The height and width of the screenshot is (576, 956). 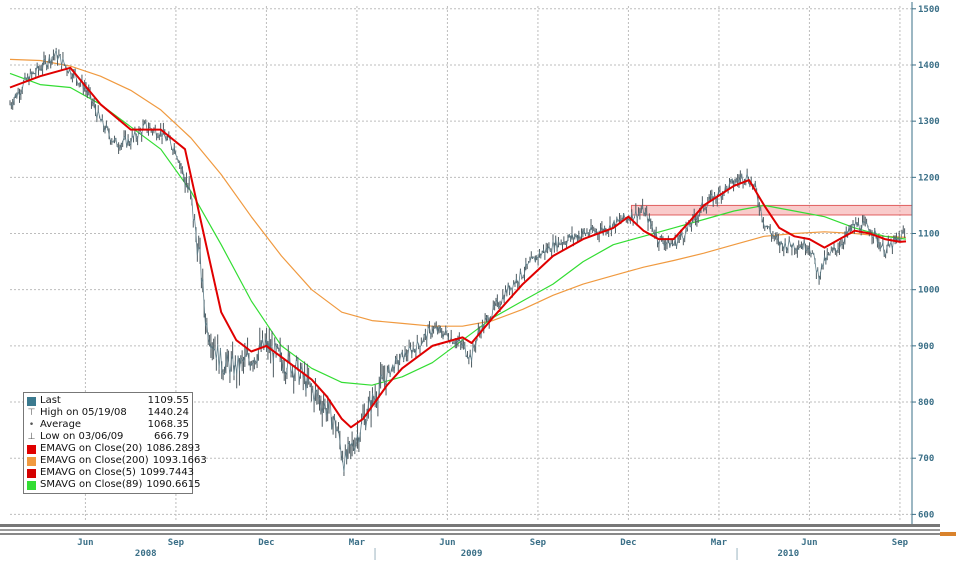 I want to click on y-tick-label: 1200, so click(x=929, y=178).